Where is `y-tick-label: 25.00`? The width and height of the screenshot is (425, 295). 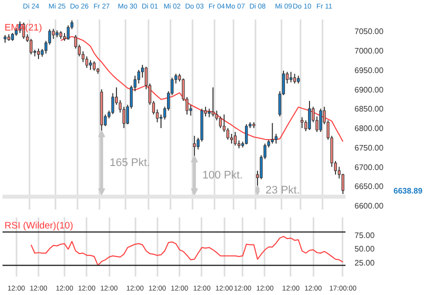
y-tick-label: 25.00 is located at coordinates (365, 263).